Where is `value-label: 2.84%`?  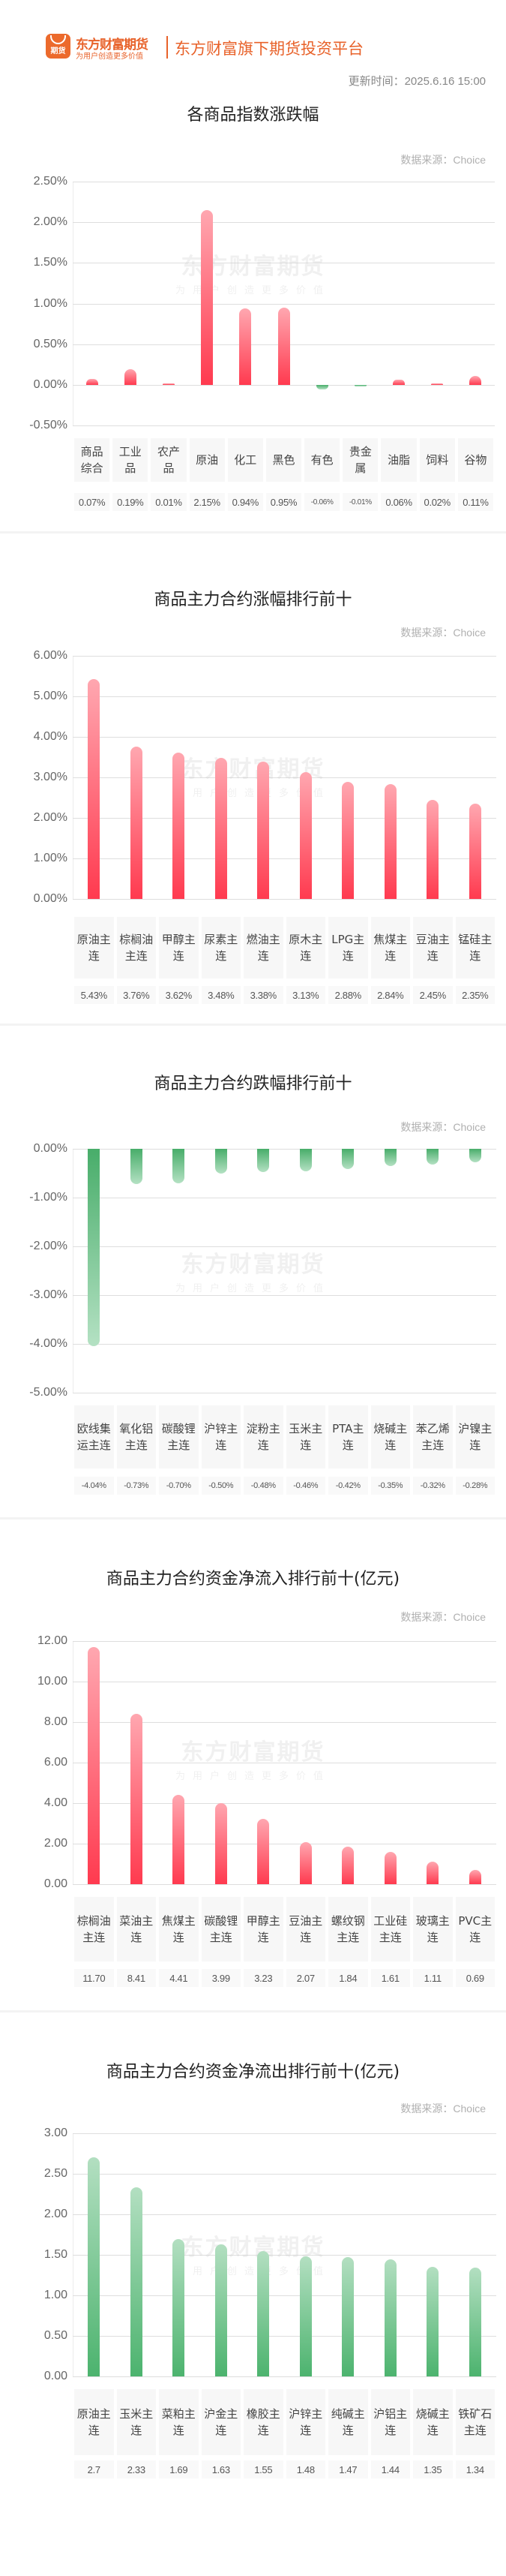 value-label: 2.84% is located at coordinates (390, 995).